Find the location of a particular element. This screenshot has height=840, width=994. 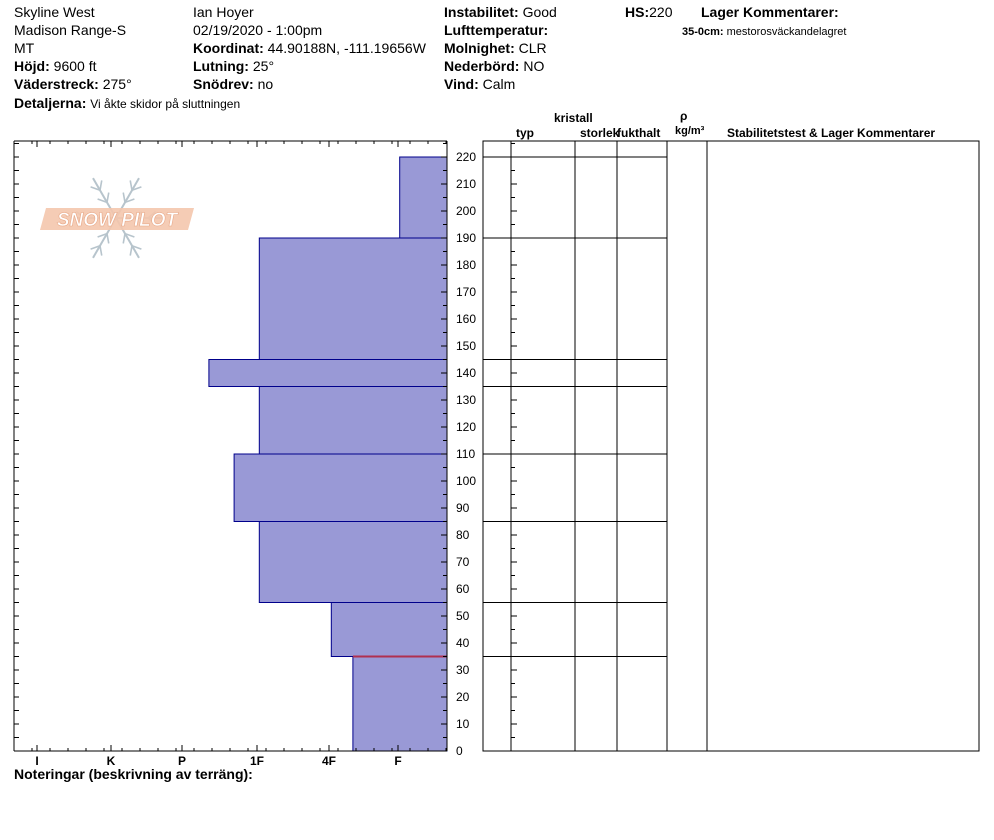

slope: Lutning: 25° is located at coordinates (233, 66).